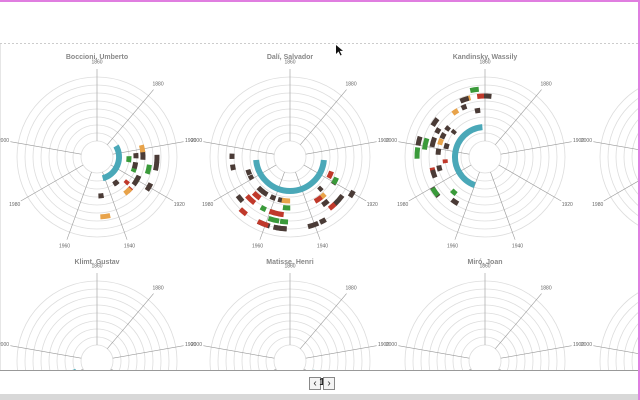 The height and width of the screenshot is (400, 640). I want to click on artist-title: Boccioni, Umberto, so click(97, 57).